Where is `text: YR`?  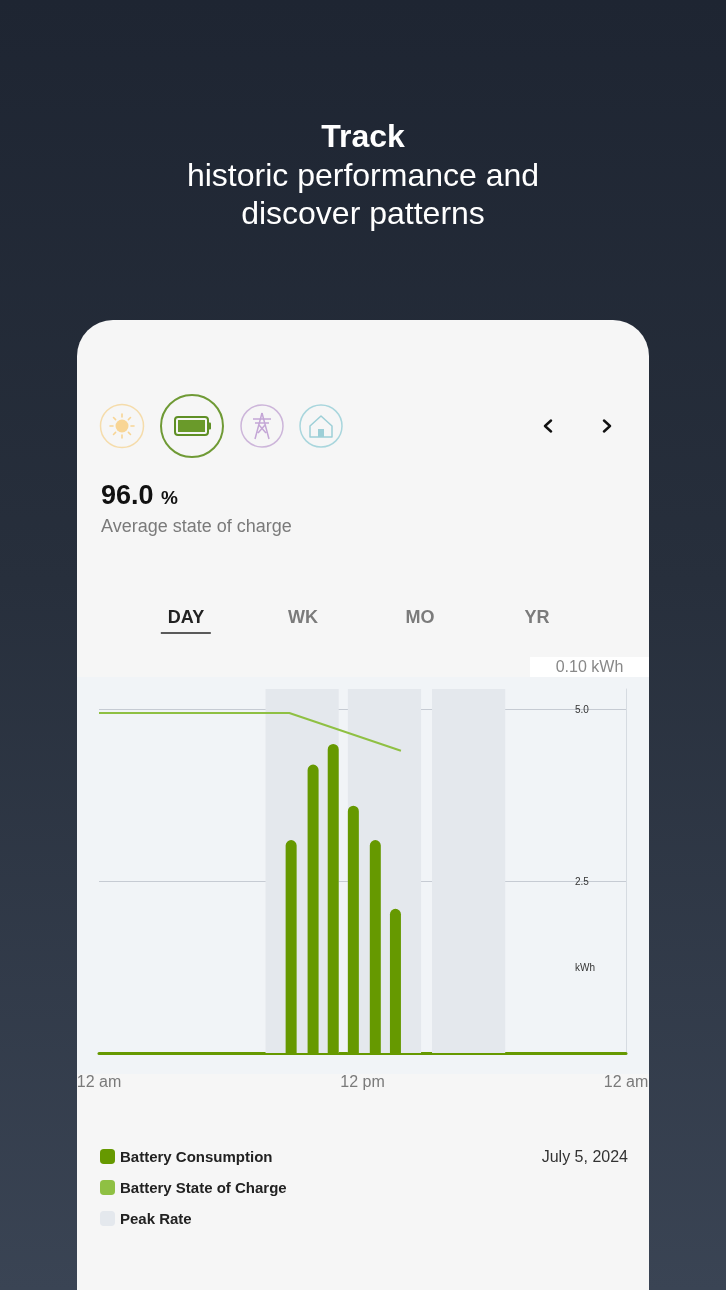
text: YR is located at coordinates (537, 618).